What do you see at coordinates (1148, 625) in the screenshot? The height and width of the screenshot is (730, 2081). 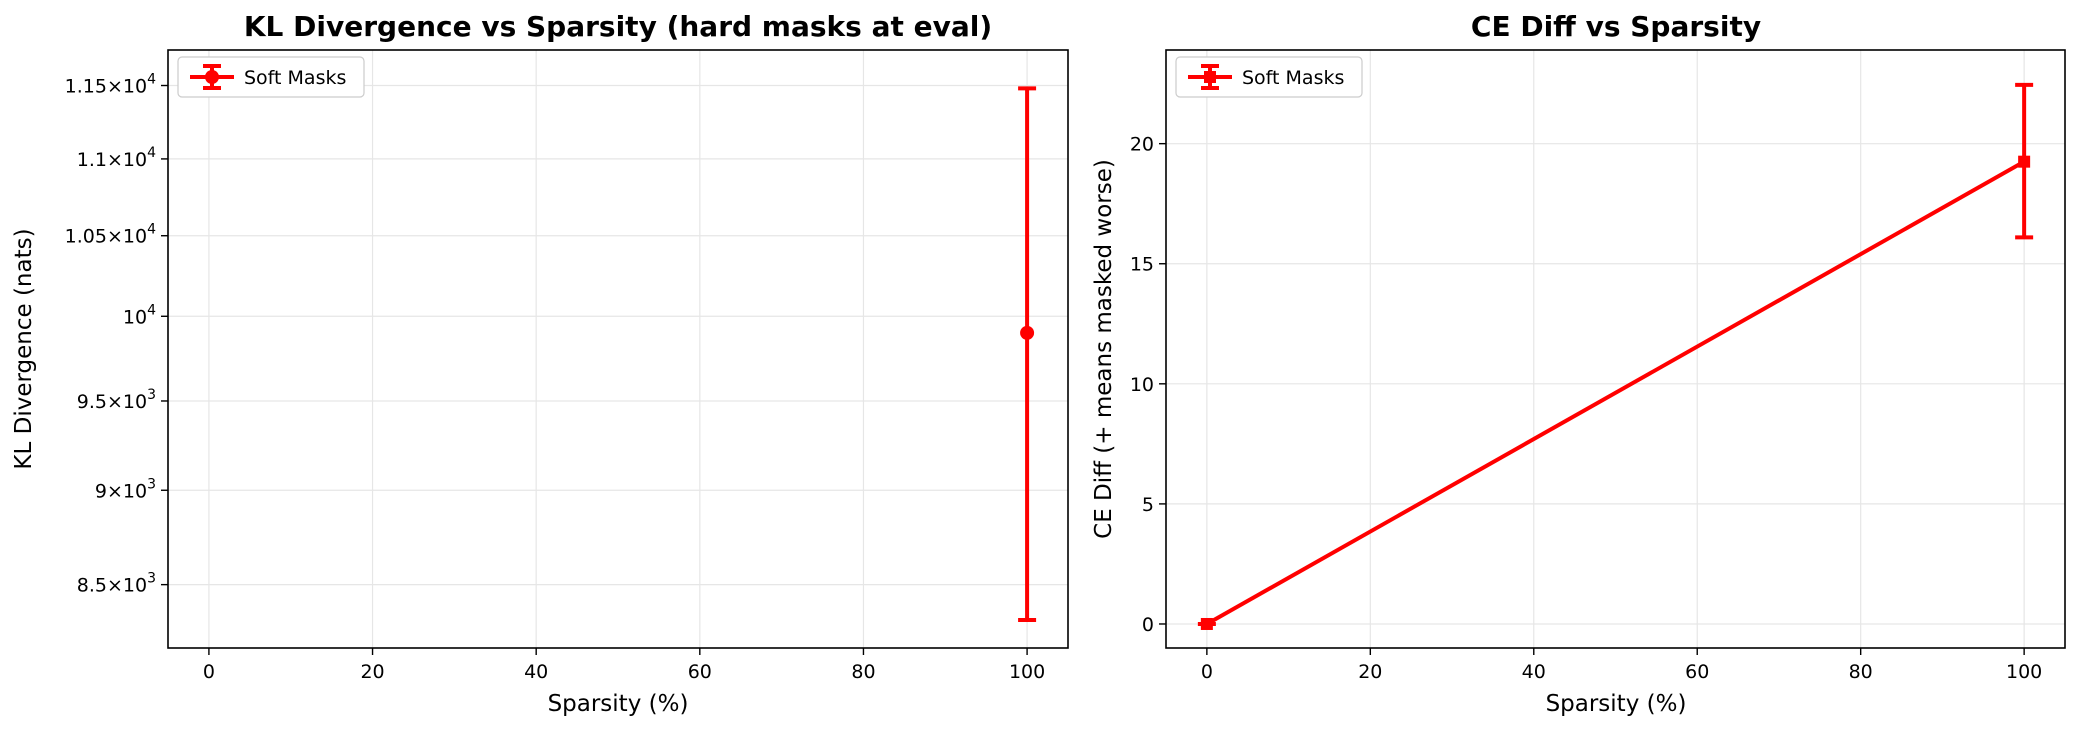 I see `ce-y-tick-label: 0` at bounding box center [1148, 625].